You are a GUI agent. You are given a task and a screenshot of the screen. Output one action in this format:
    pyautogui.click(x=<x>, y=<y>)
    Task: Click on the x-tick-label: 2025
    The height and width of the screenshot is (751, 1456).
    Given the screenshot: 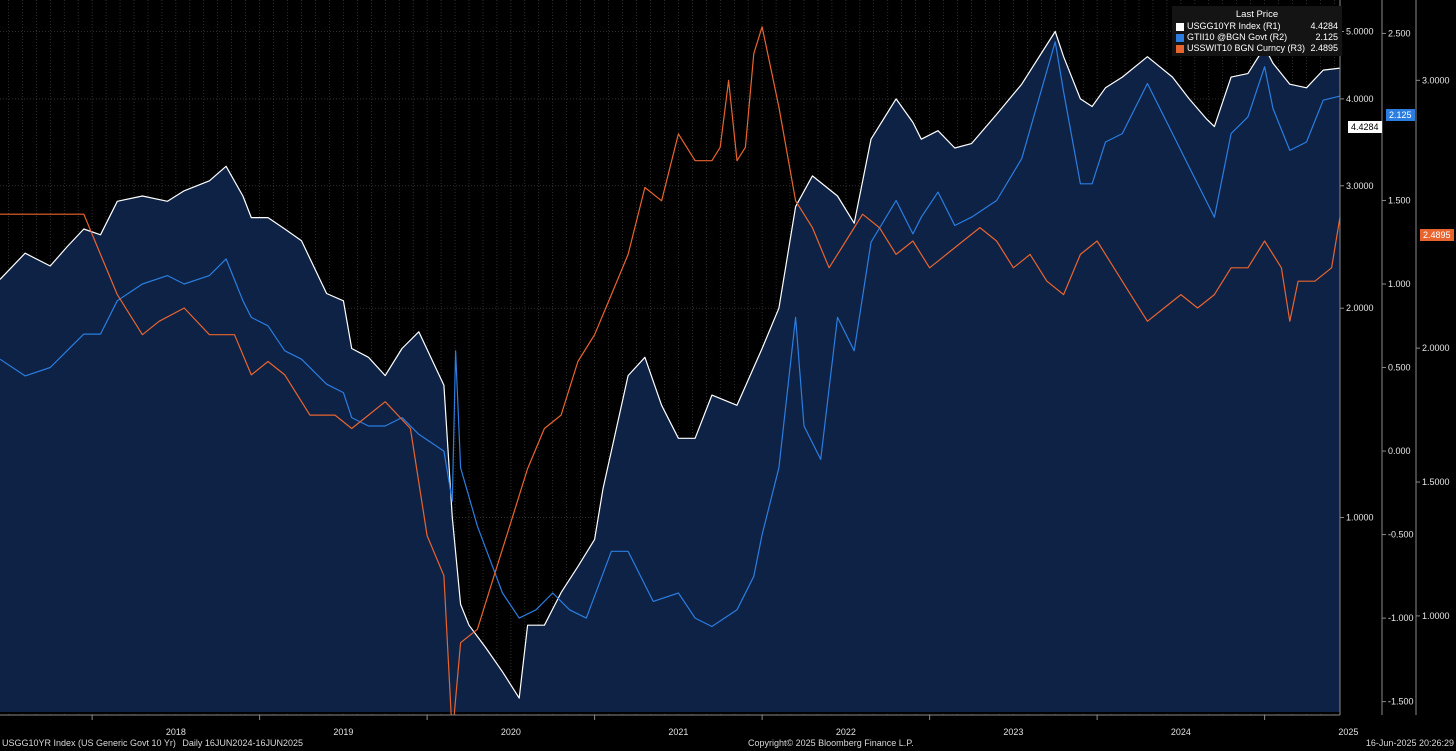 What is the action you would take?
    pyautogui.click(x=1348, y=732)
    